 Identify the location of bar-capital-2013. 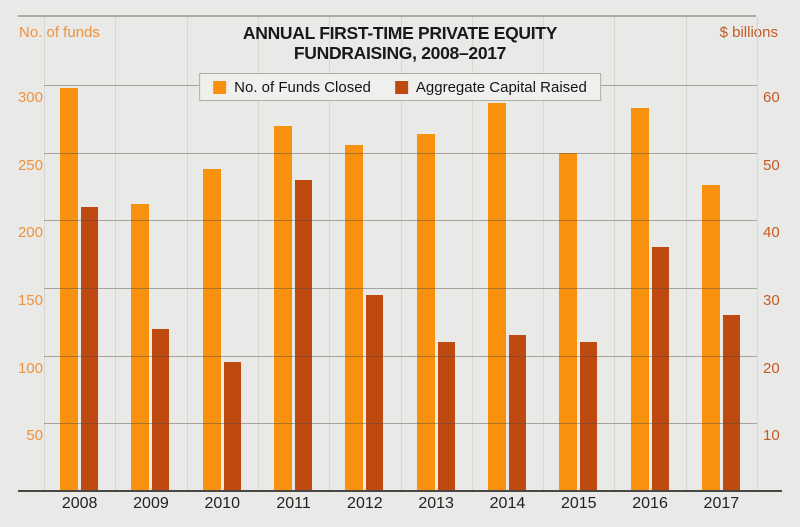
(446, 416).